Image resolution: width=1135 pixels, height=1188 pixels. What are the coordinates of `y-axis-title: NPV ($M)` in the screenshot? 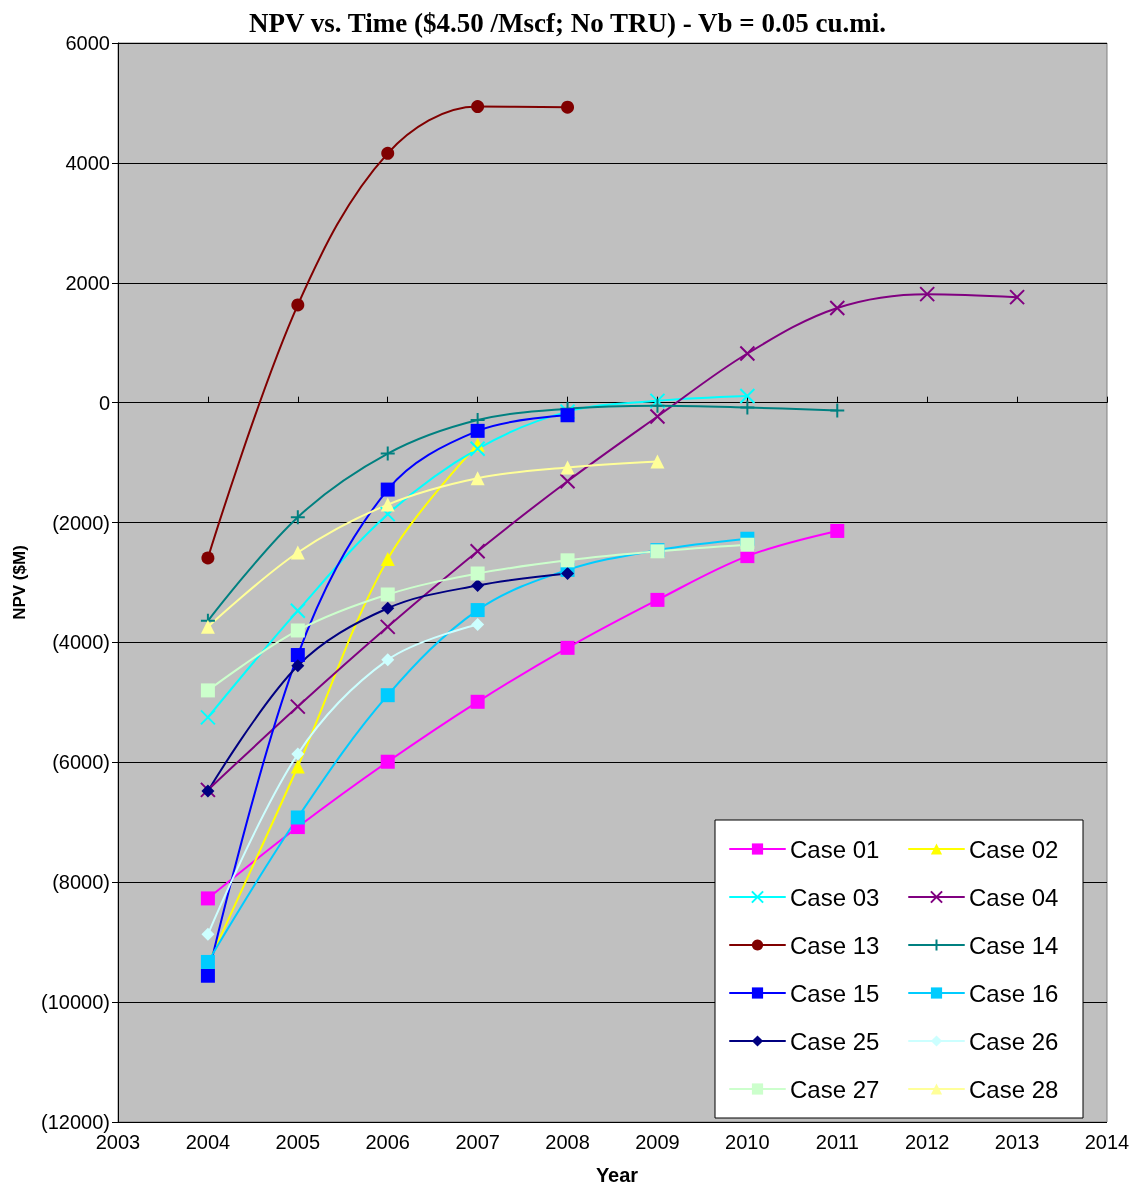 It's located at (19, 582).